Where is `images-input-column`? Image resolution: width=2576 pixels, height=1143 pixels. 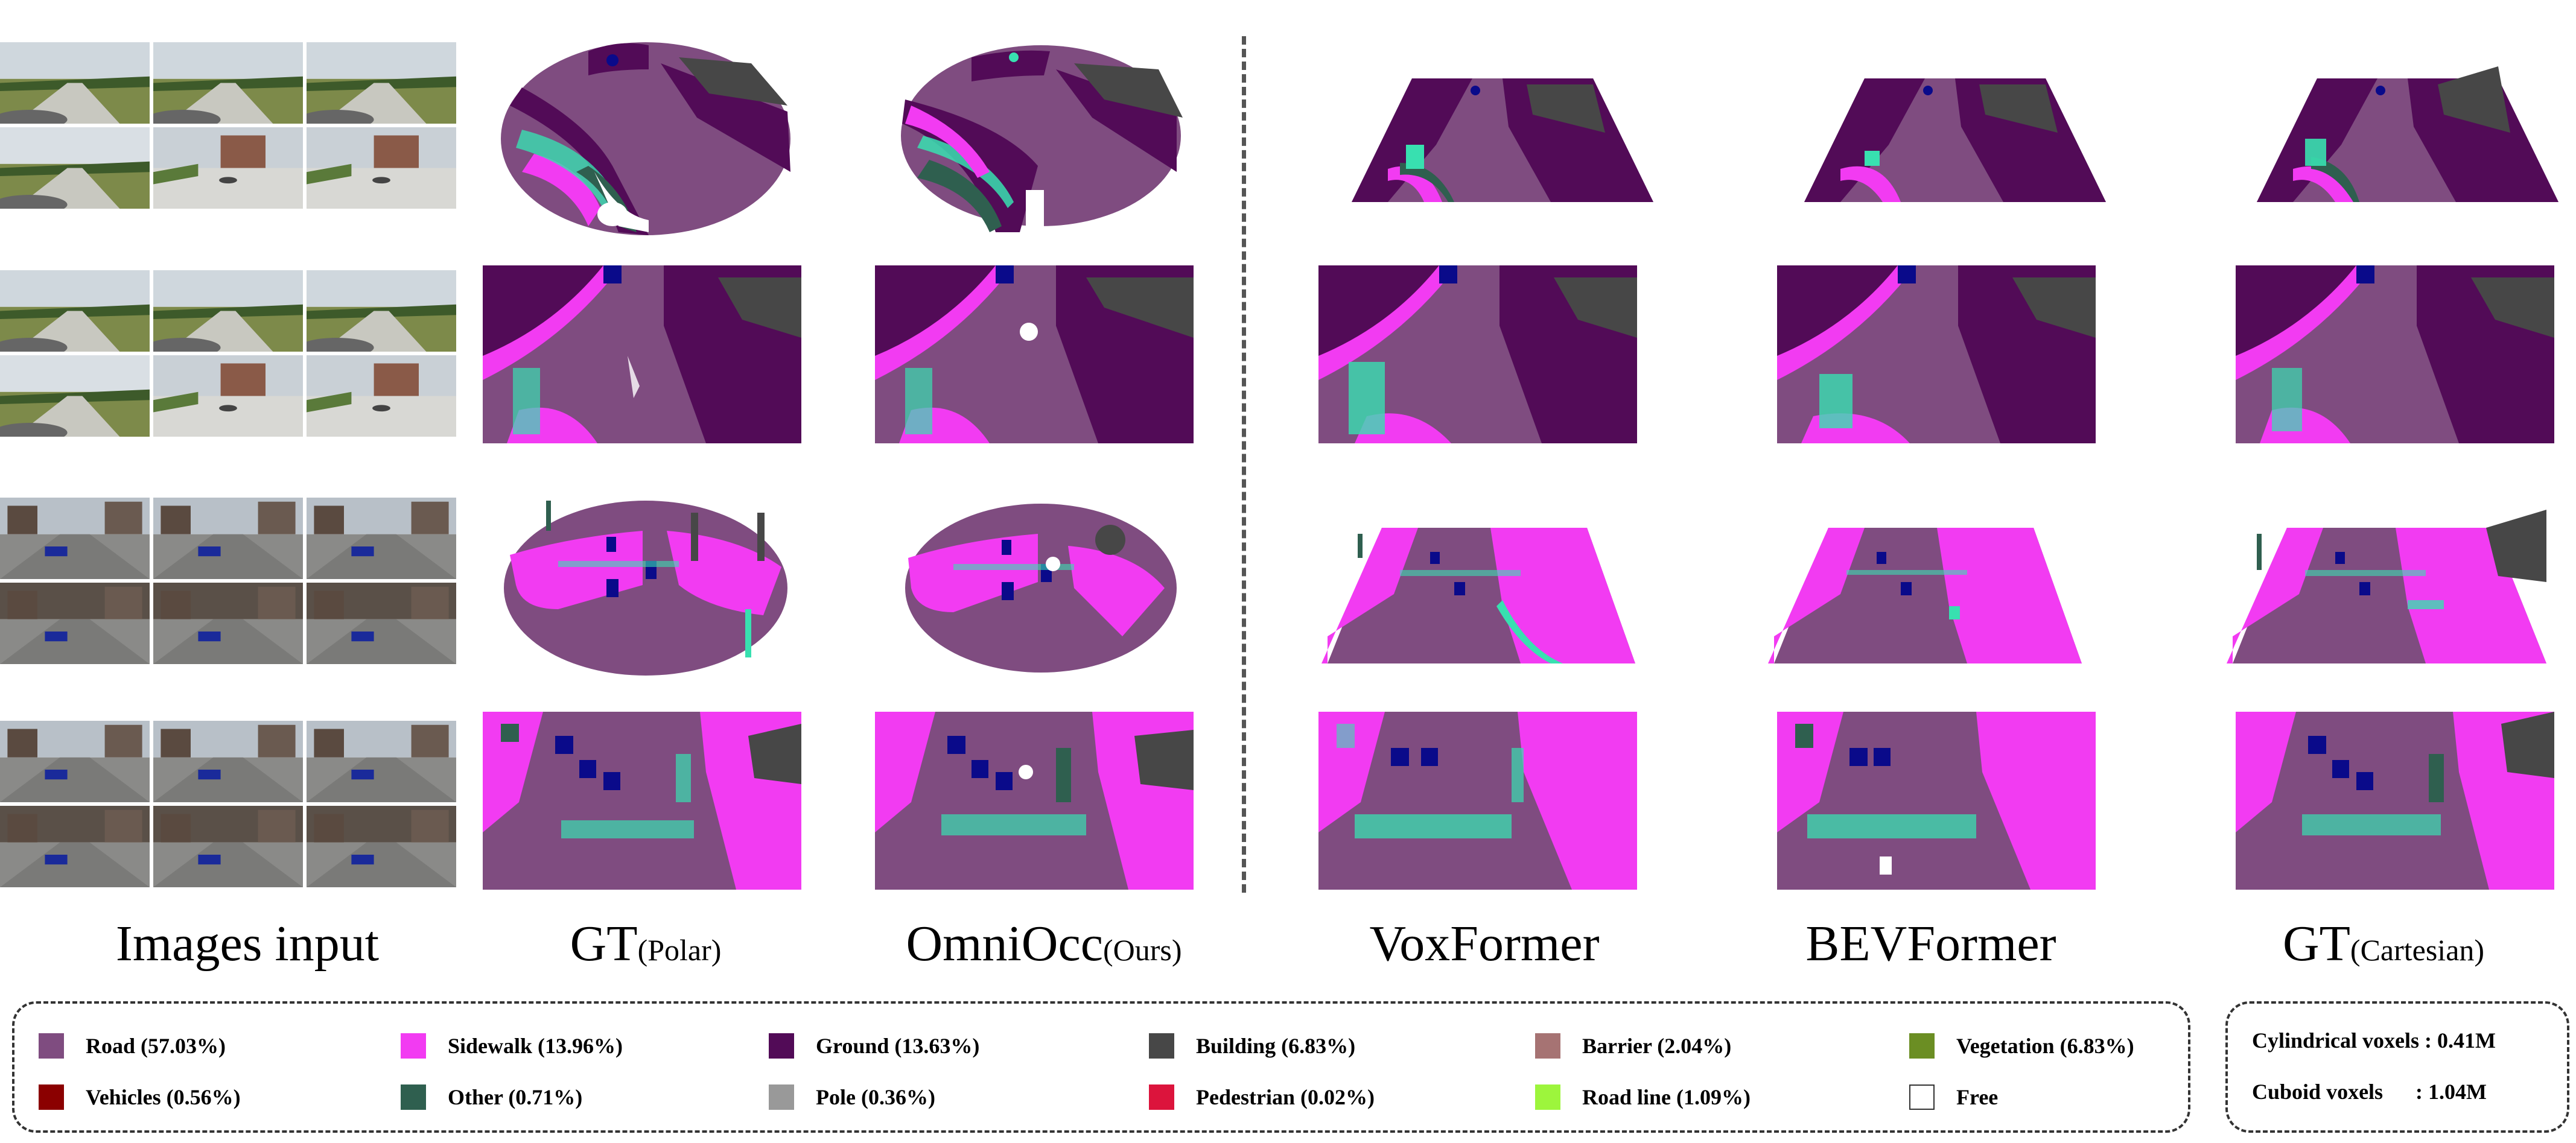 images-input-column is located at coordinates (229, 453).